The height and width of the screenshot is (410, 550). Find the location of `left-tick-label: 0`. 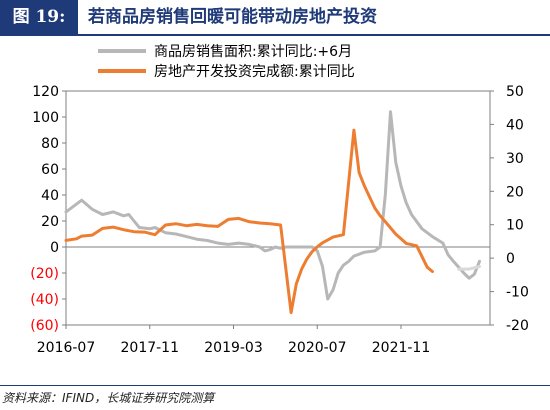

left-tick-label: 0 is located at coordinates (54, 248).